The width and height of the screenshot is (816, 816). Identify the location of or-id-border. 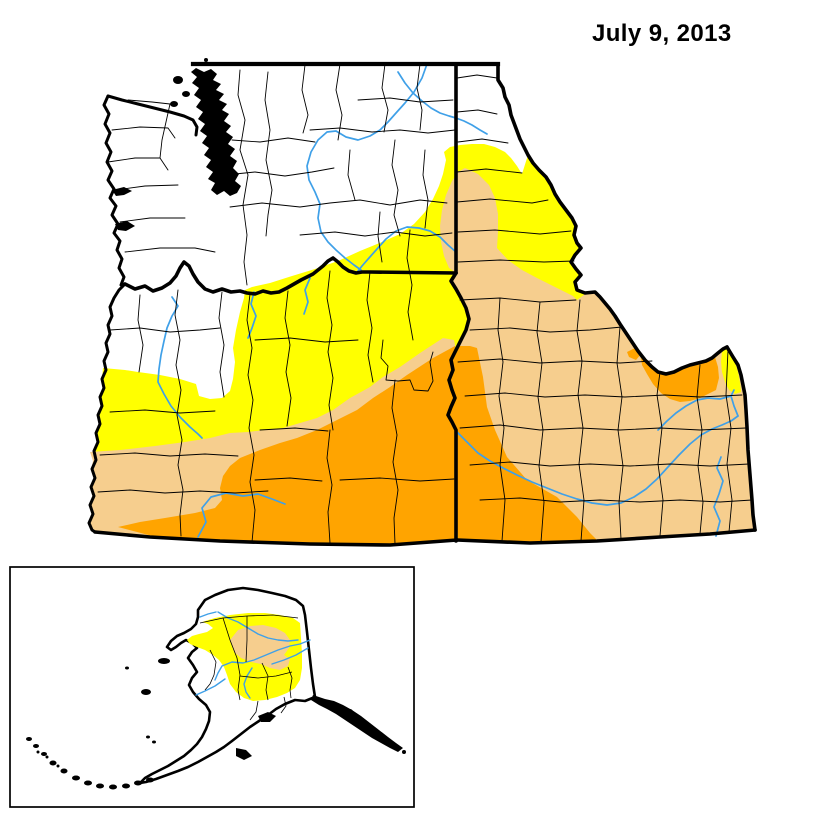
(458, 407).